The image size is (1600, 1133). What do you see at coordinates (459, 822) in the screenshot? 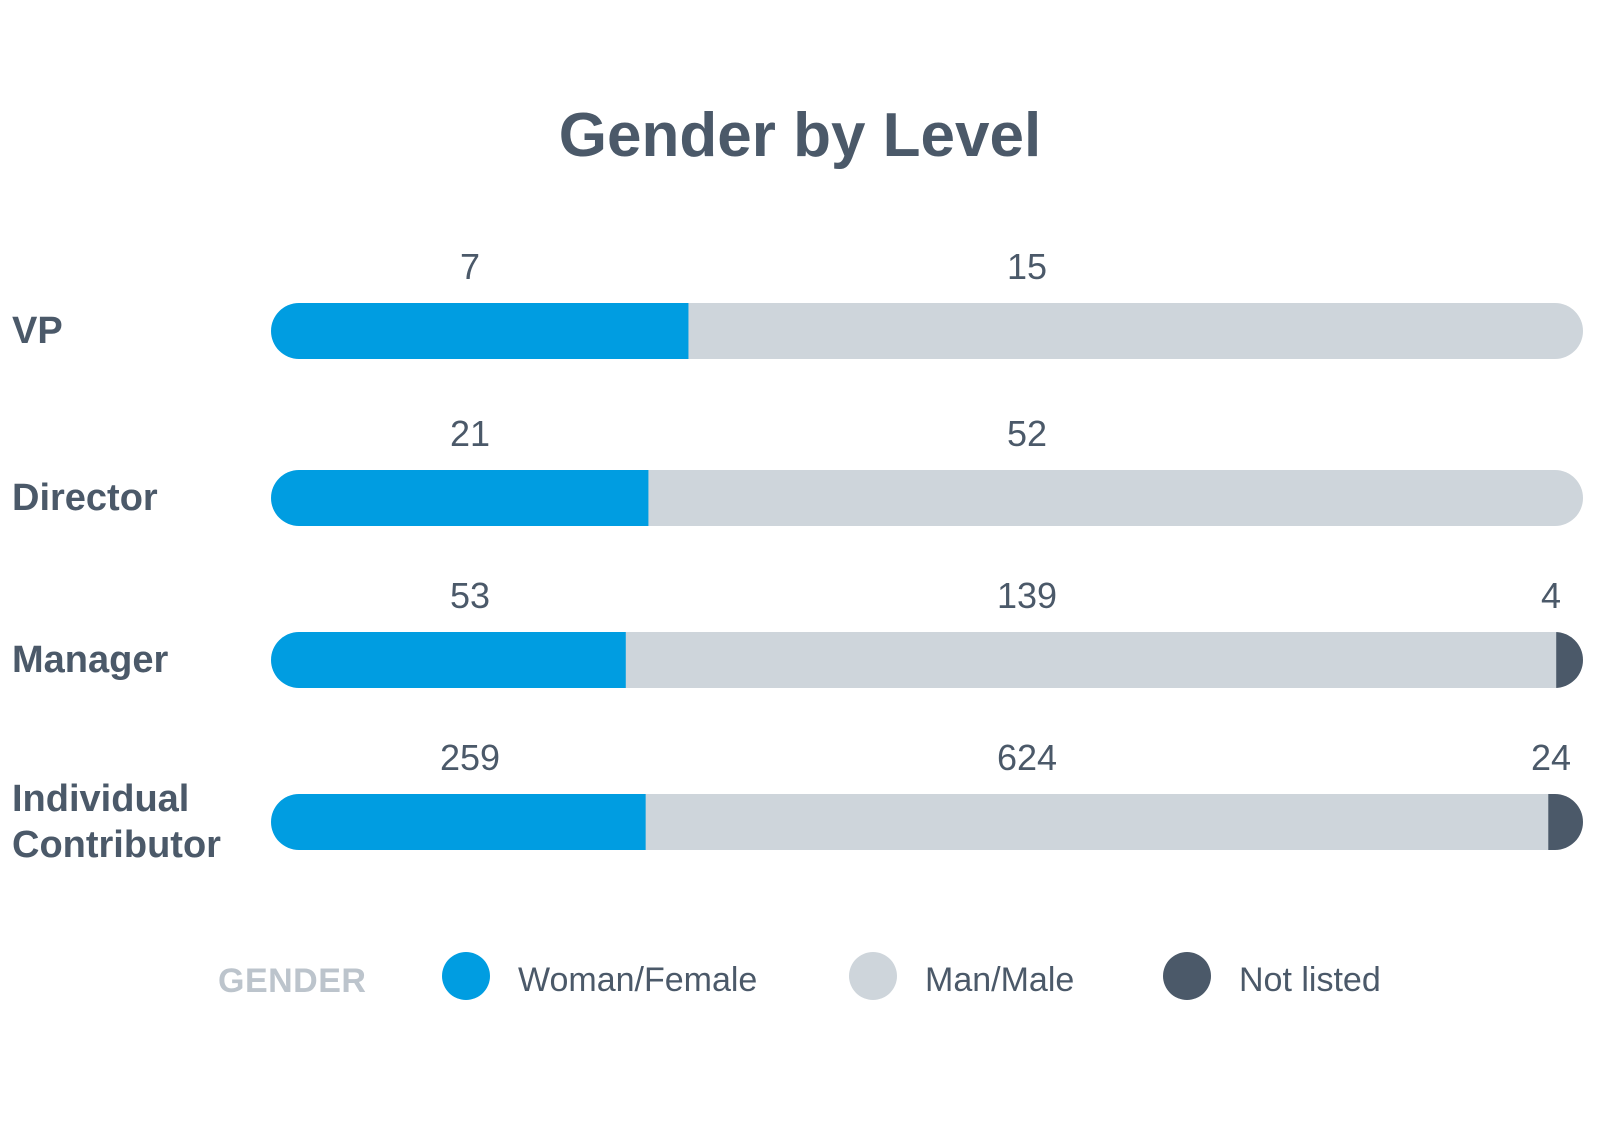
I see `bar-segment-individual-contributor-woman-female` at bounding box center [459, 822].